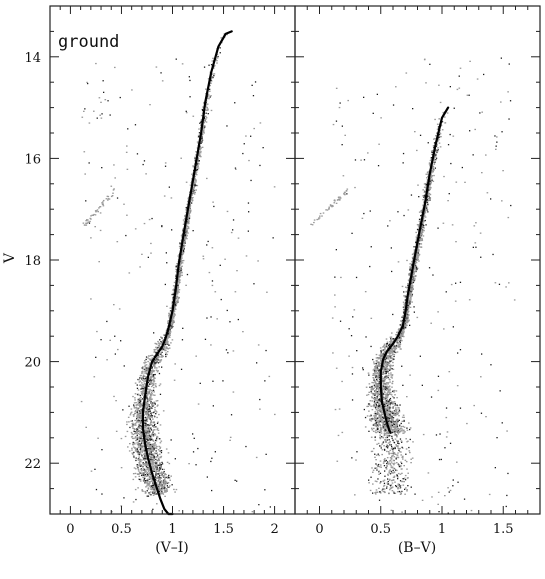 Image resolution: width=545 pixels, height=579 pixels. I want to click on y-tick-label: 20, so click(32, 363).